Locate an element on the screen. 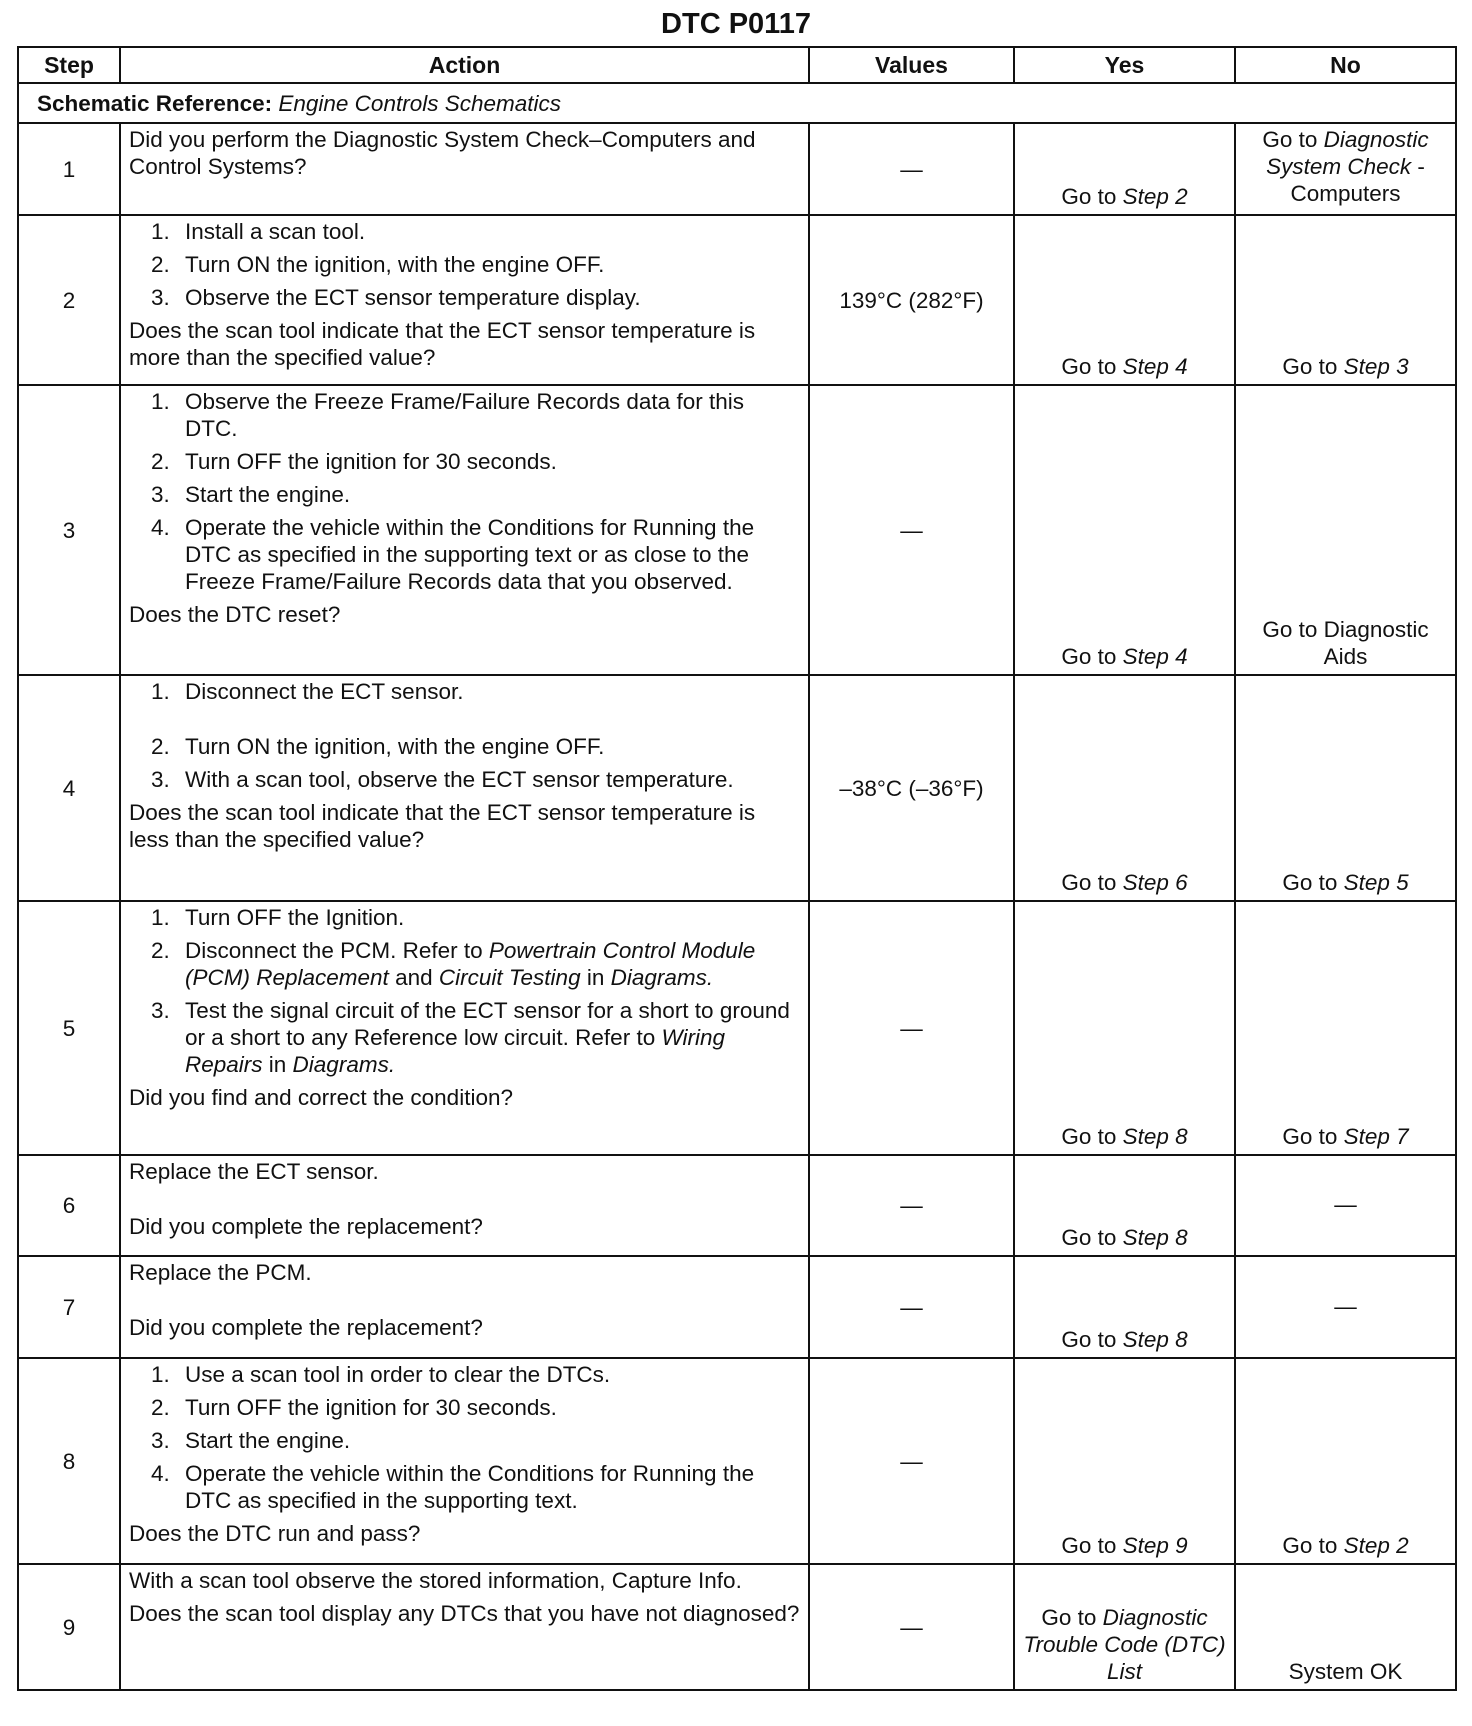 Image resolution: width=1472 pixels, height=1726 pixels. text-segment: Did you find and correct the condition? is located at coordinates (321, 1097).